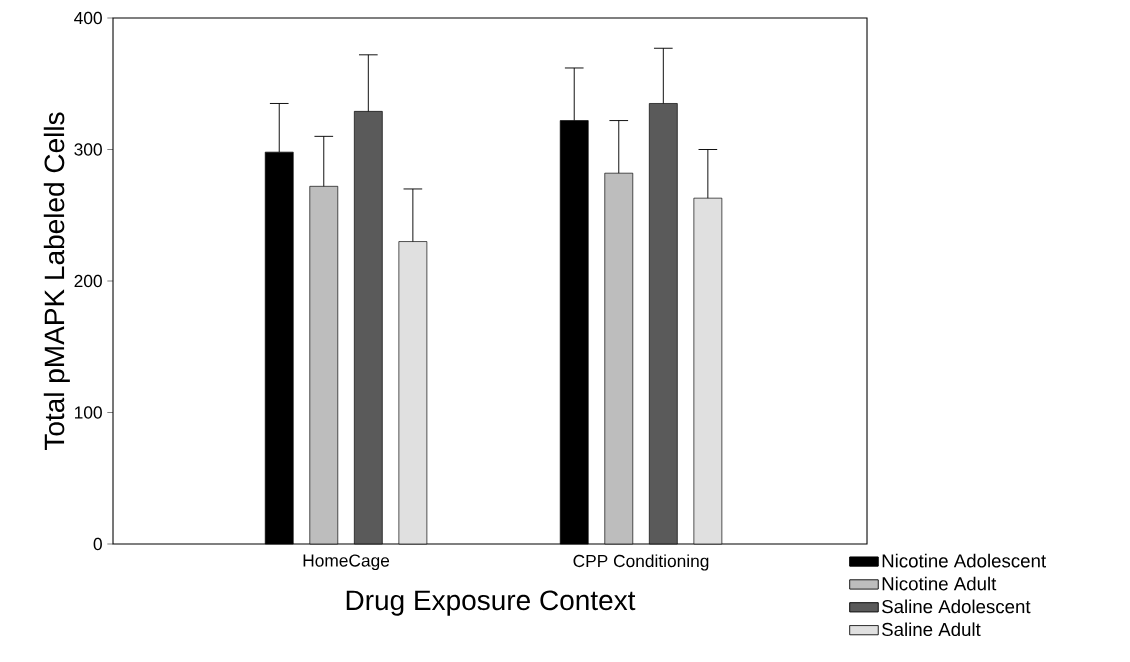 This screenshot has width=1130, height=662. I want to click on y-tick-label: 200, so click(88, 281).